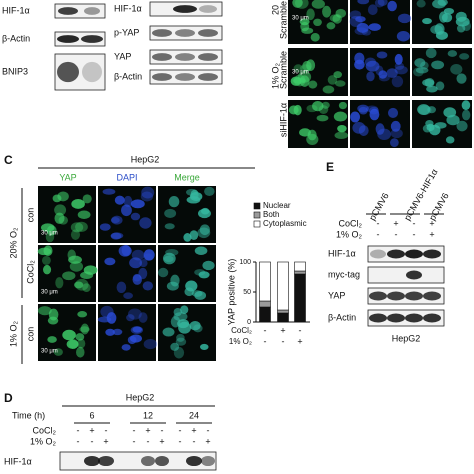  Describe the element at coordinates (283, 120) in the screenshot. I see `row-label: siHIF-1α` at that location.